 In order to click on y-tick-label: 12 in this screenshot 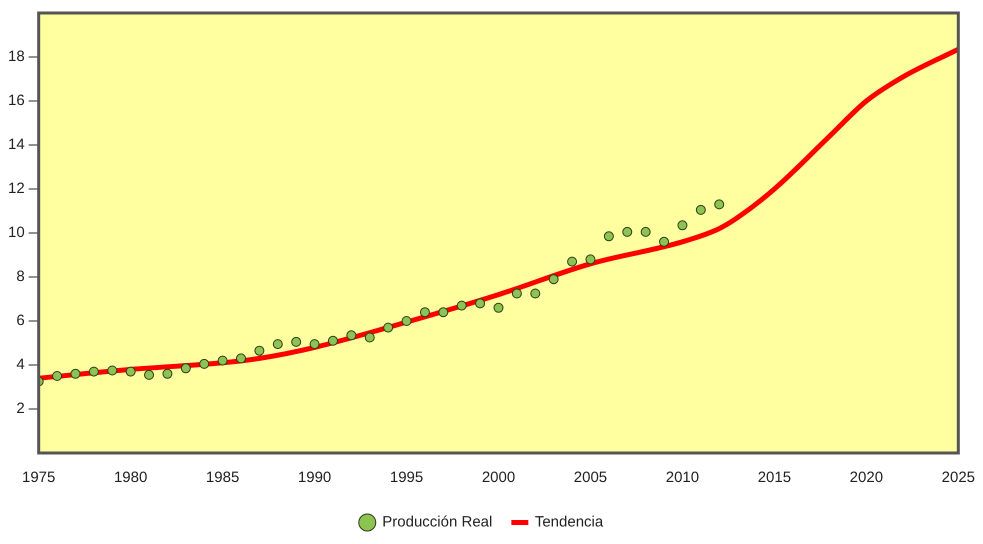, I will do `click(16, 189)`.